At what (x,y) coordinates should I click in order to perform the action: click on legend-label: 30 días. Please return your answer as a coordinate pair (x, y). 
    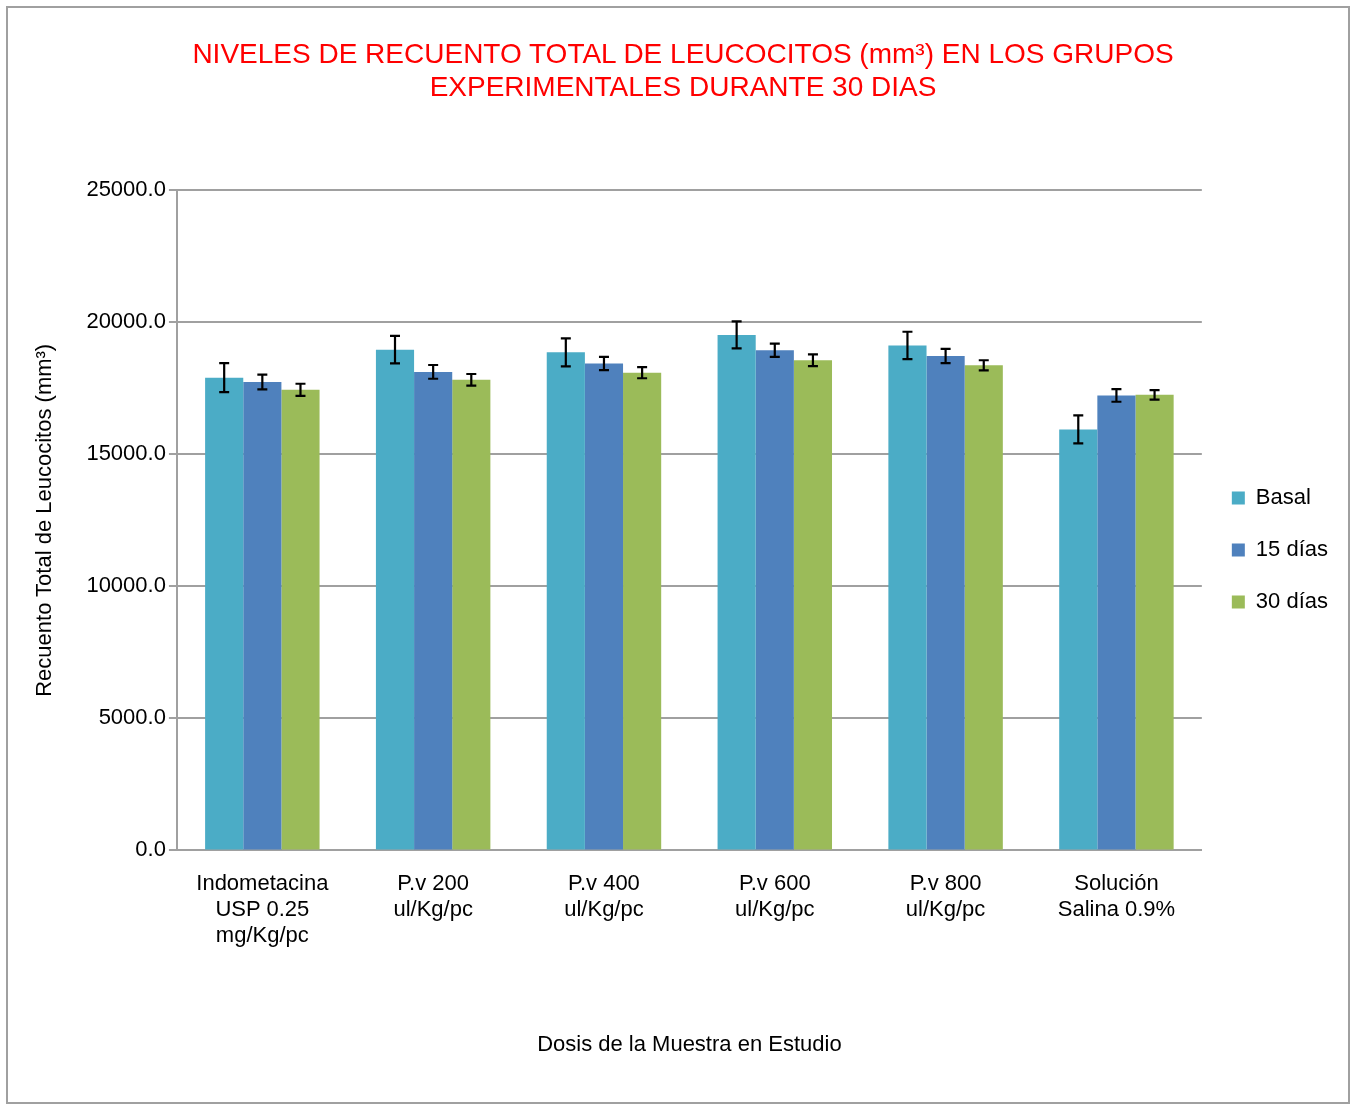
    Looking at the image, I should click on (1292, 601).